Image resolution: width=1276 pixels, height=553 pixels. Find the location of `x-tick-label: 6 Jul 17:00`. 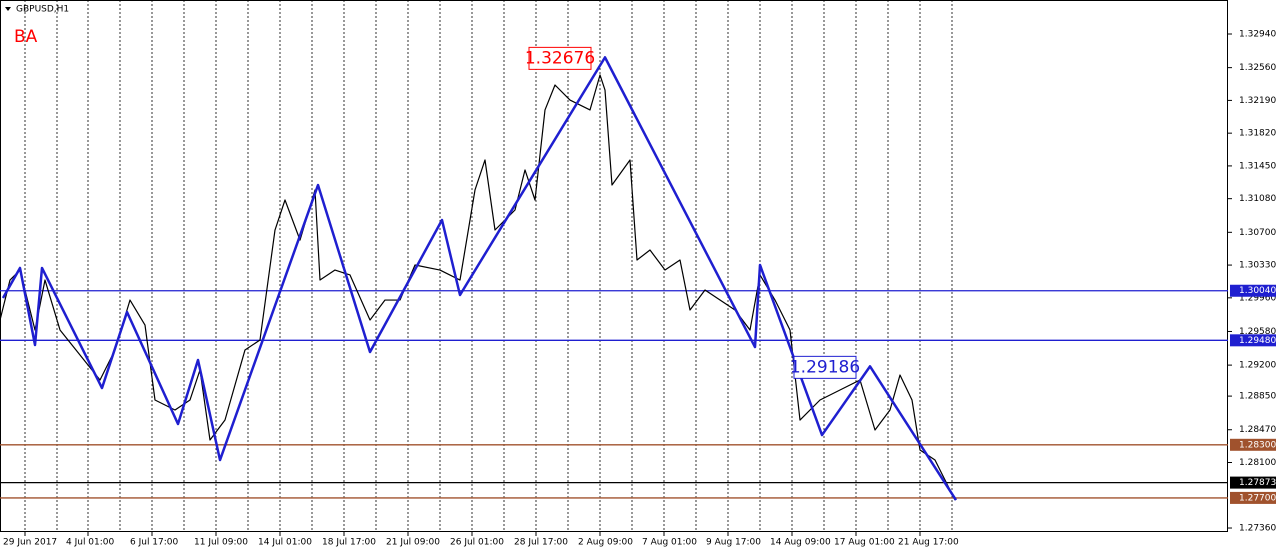

x-tick-label: 6 Jul 17:00 is located at coordinates (154, 543).